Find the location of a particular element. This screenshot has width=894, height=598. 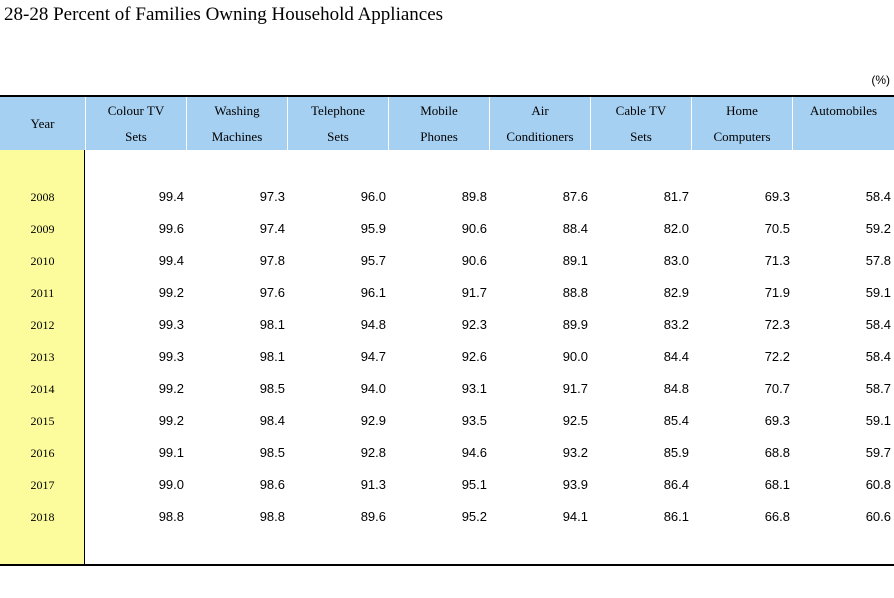

table-row: 2009 99.6 97.4 95.9 90.6 88.4 82.0 70.5 59.2 is located at coordinates (447, 229).